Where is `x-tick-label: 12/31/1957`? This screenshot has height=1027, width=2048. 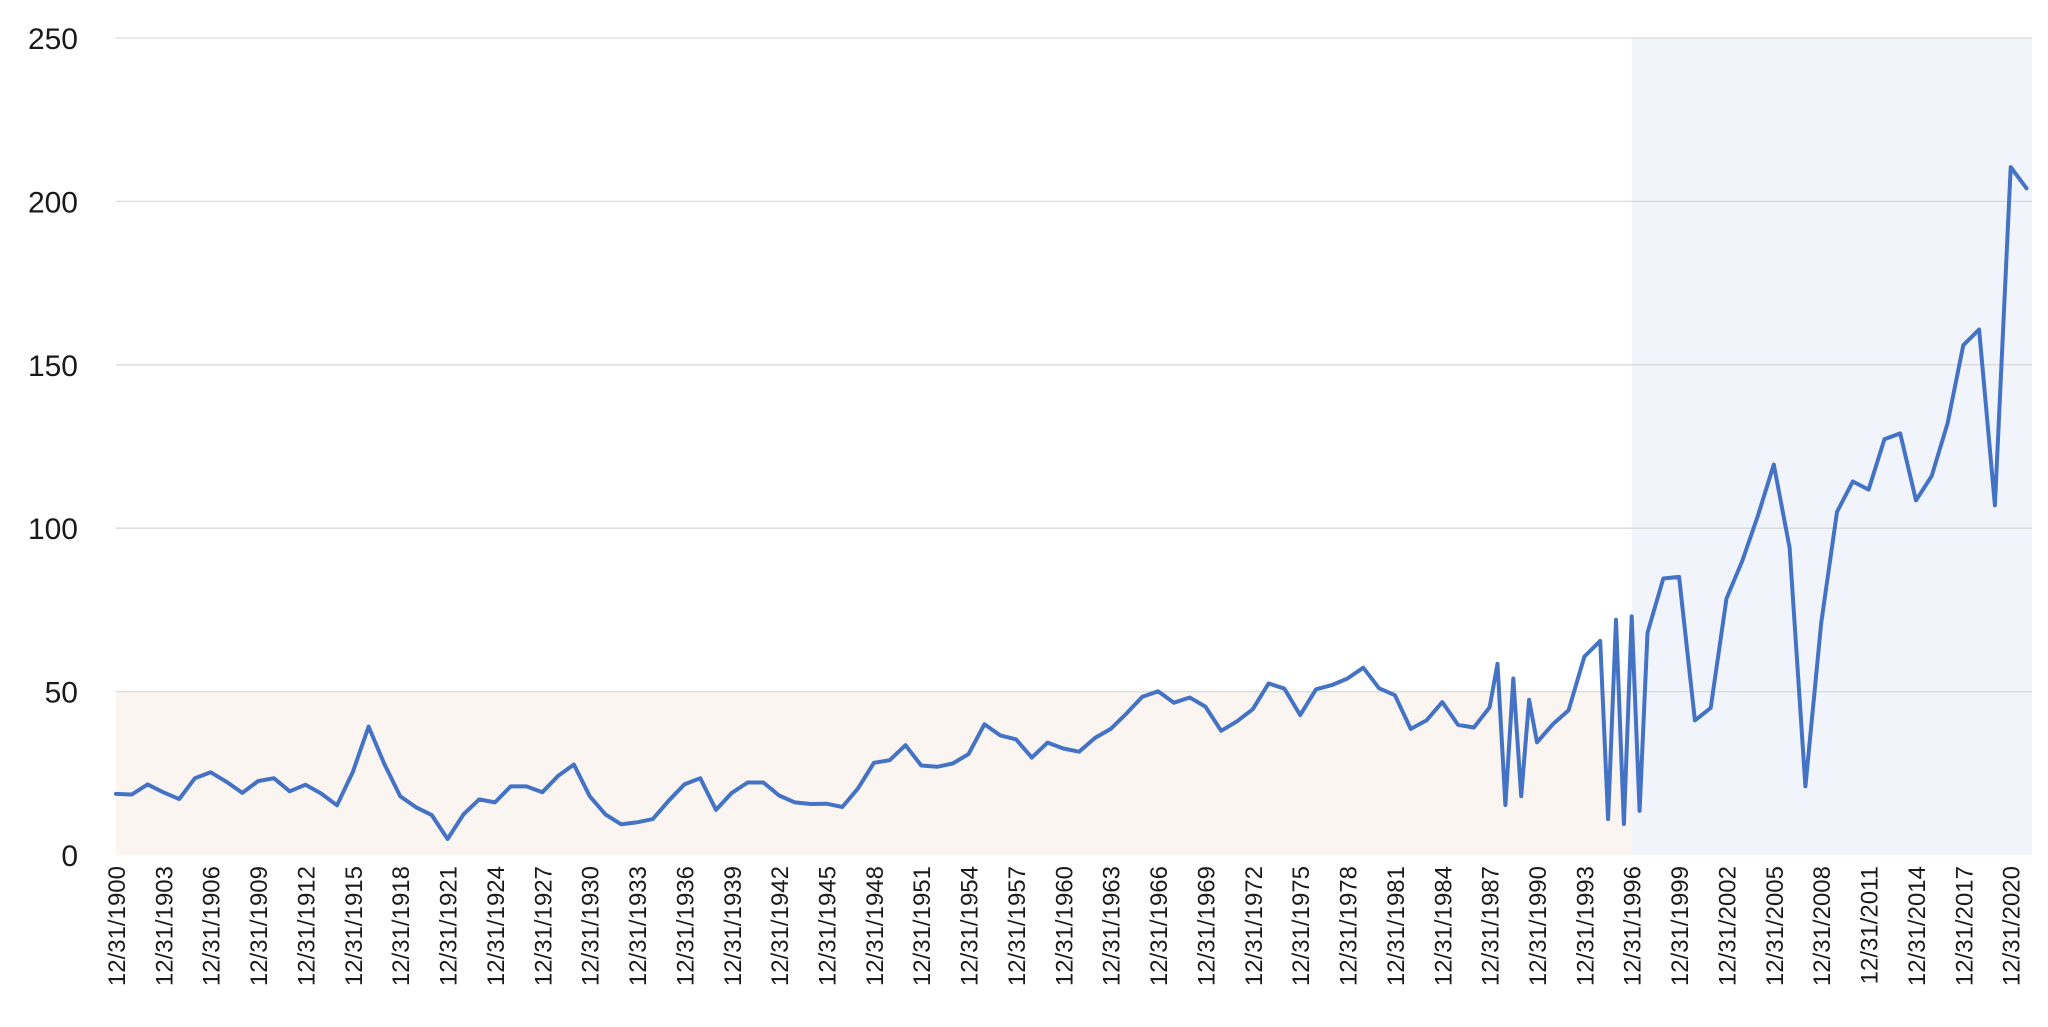 x-tick-label: 12/31/1957 is located at coordinates (1017, 926).